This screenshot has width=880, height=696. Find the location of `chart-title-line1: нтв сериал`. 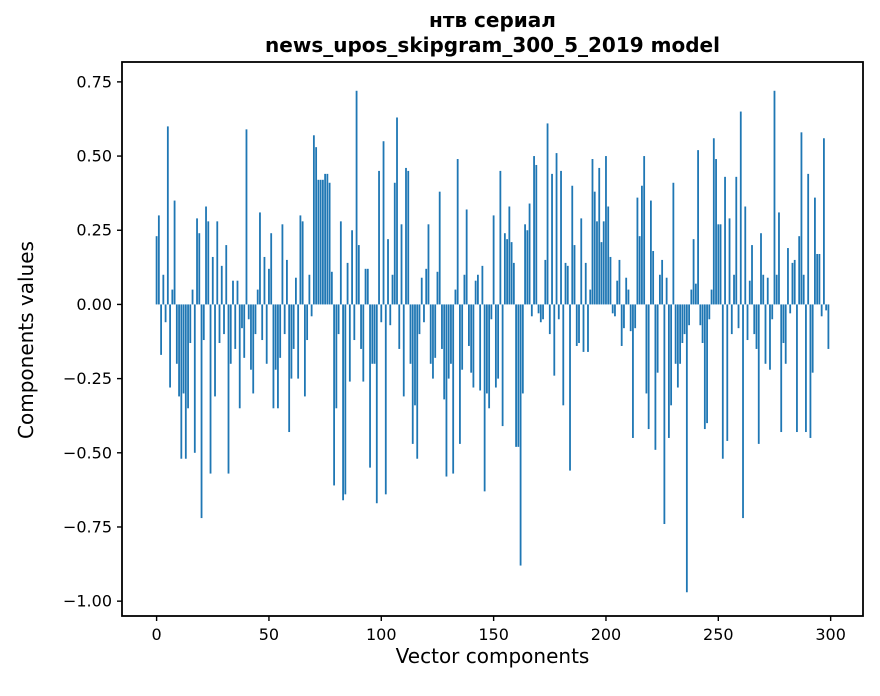

chart-title-line1: нтв сериал is located at coordinates (492, 20).